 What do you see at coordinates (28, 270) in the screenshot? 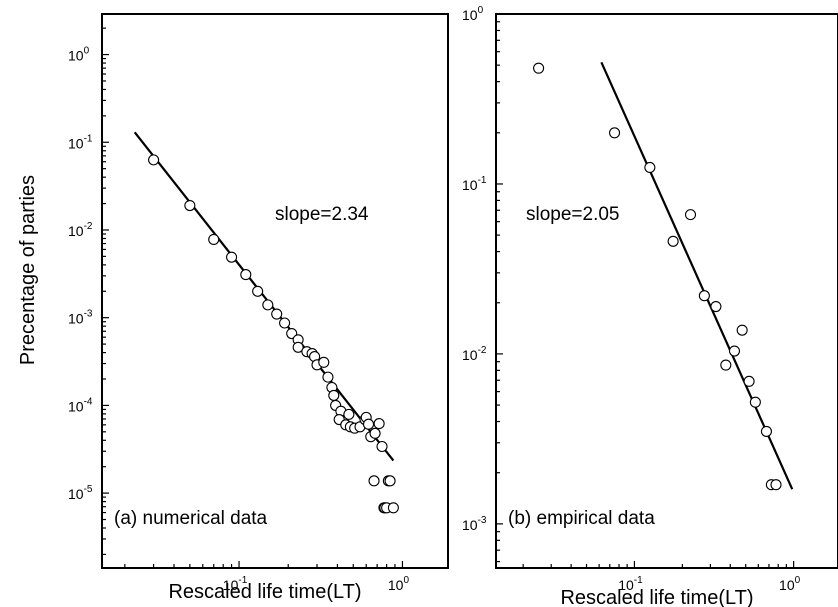
I see `y-axis-title: Precentage of parties` at bounding box center [28, 270].